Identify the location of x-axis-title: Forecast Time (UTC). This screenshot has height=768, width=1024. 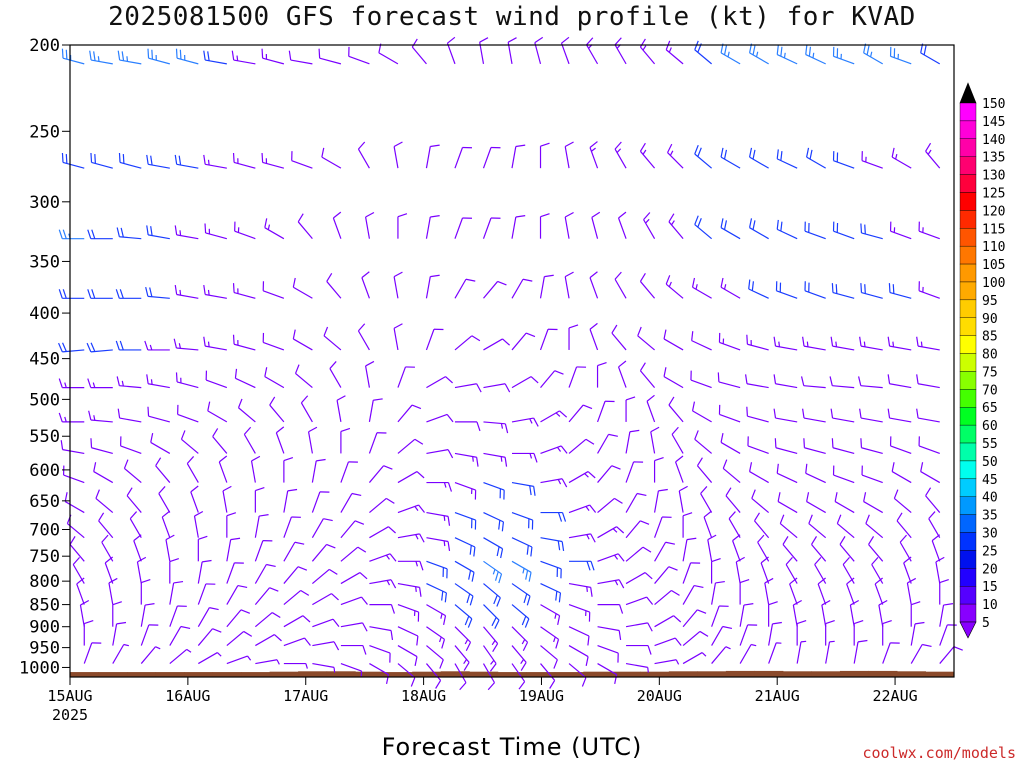
(512, 747).